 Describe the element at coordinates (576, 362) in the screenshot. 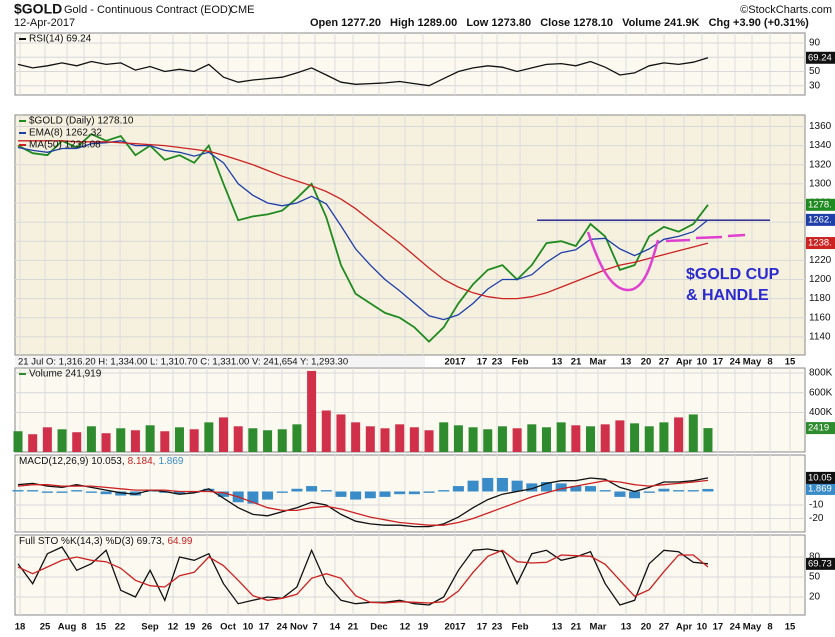

I see `x-tick-label: 21` at that location.